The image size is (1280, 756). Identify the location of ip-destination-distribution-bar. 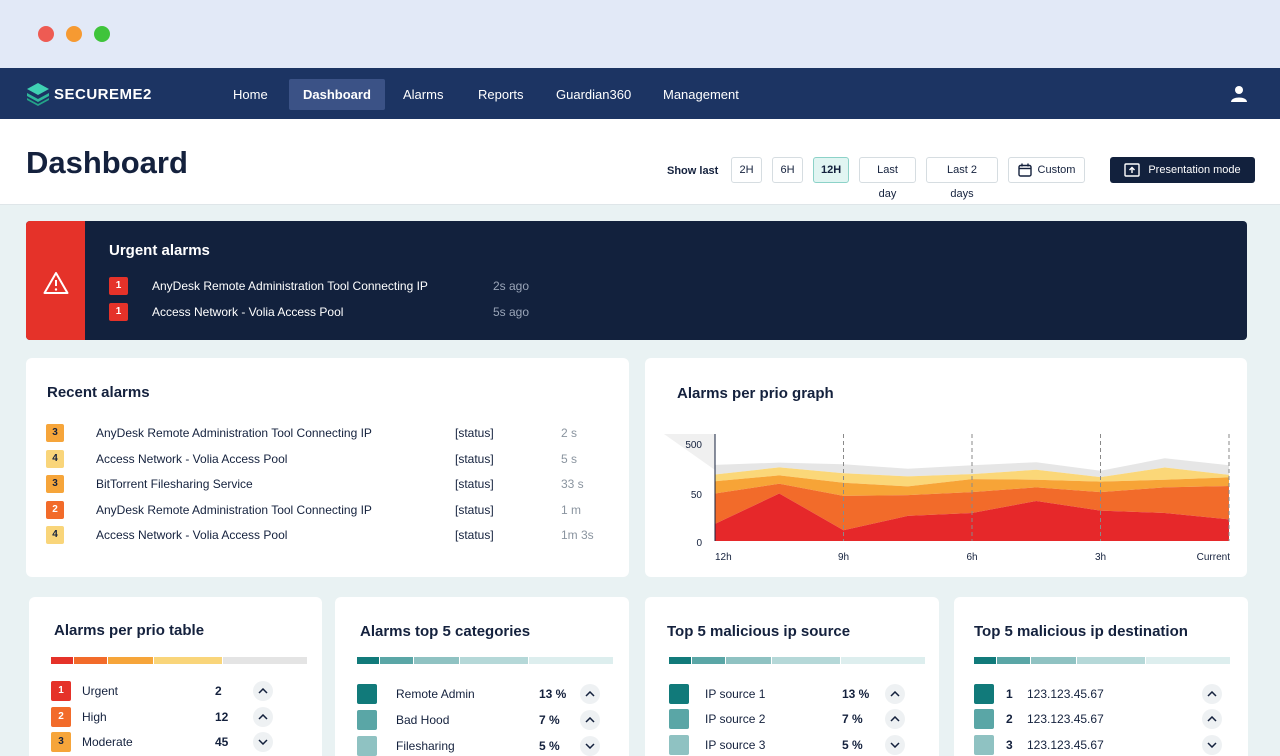
(1102, 660).